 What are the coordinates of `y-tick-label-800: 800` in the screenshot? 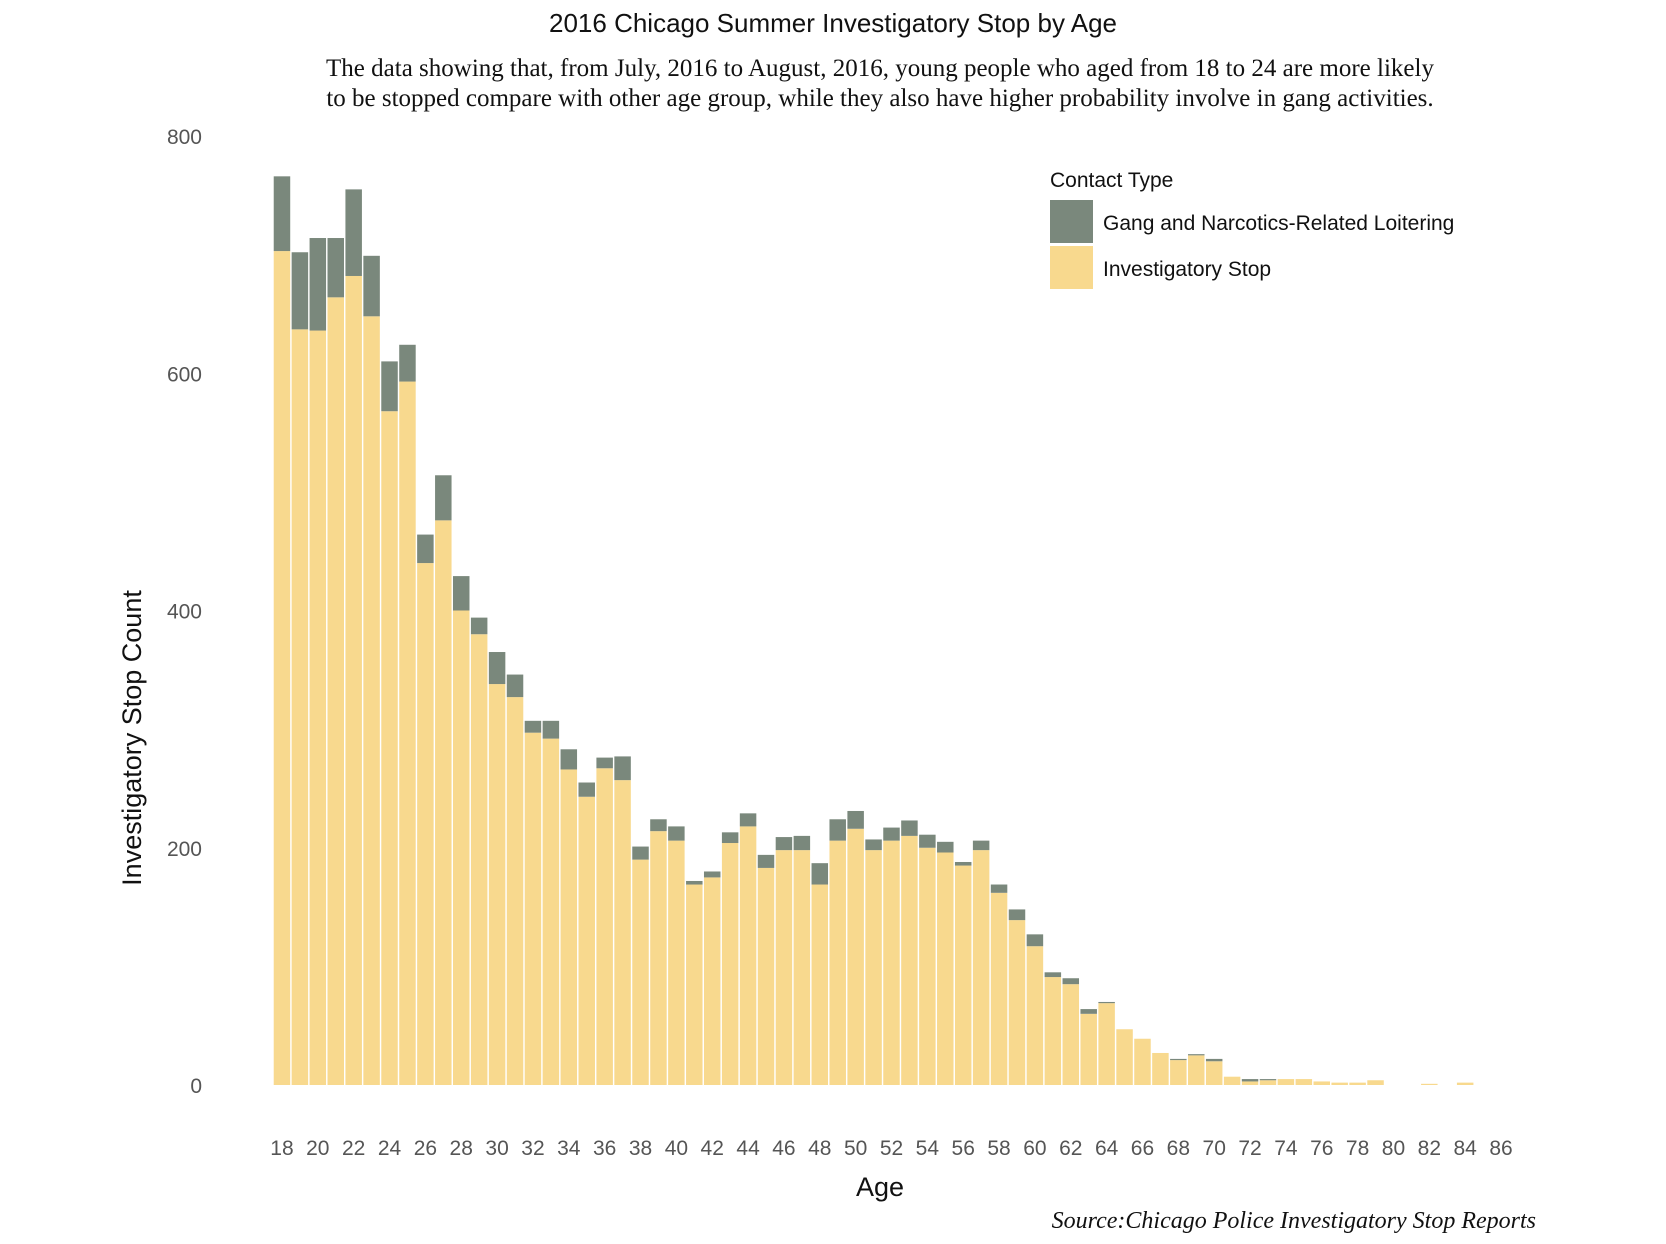 It's located at (184, 137).